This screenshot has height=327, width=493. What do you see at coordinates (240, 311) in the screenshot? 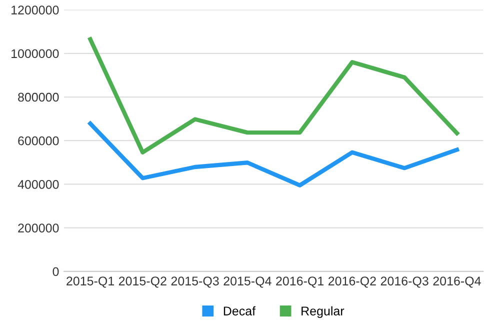
I see `legend-label: Decaf` at bounding box center [240, 311].